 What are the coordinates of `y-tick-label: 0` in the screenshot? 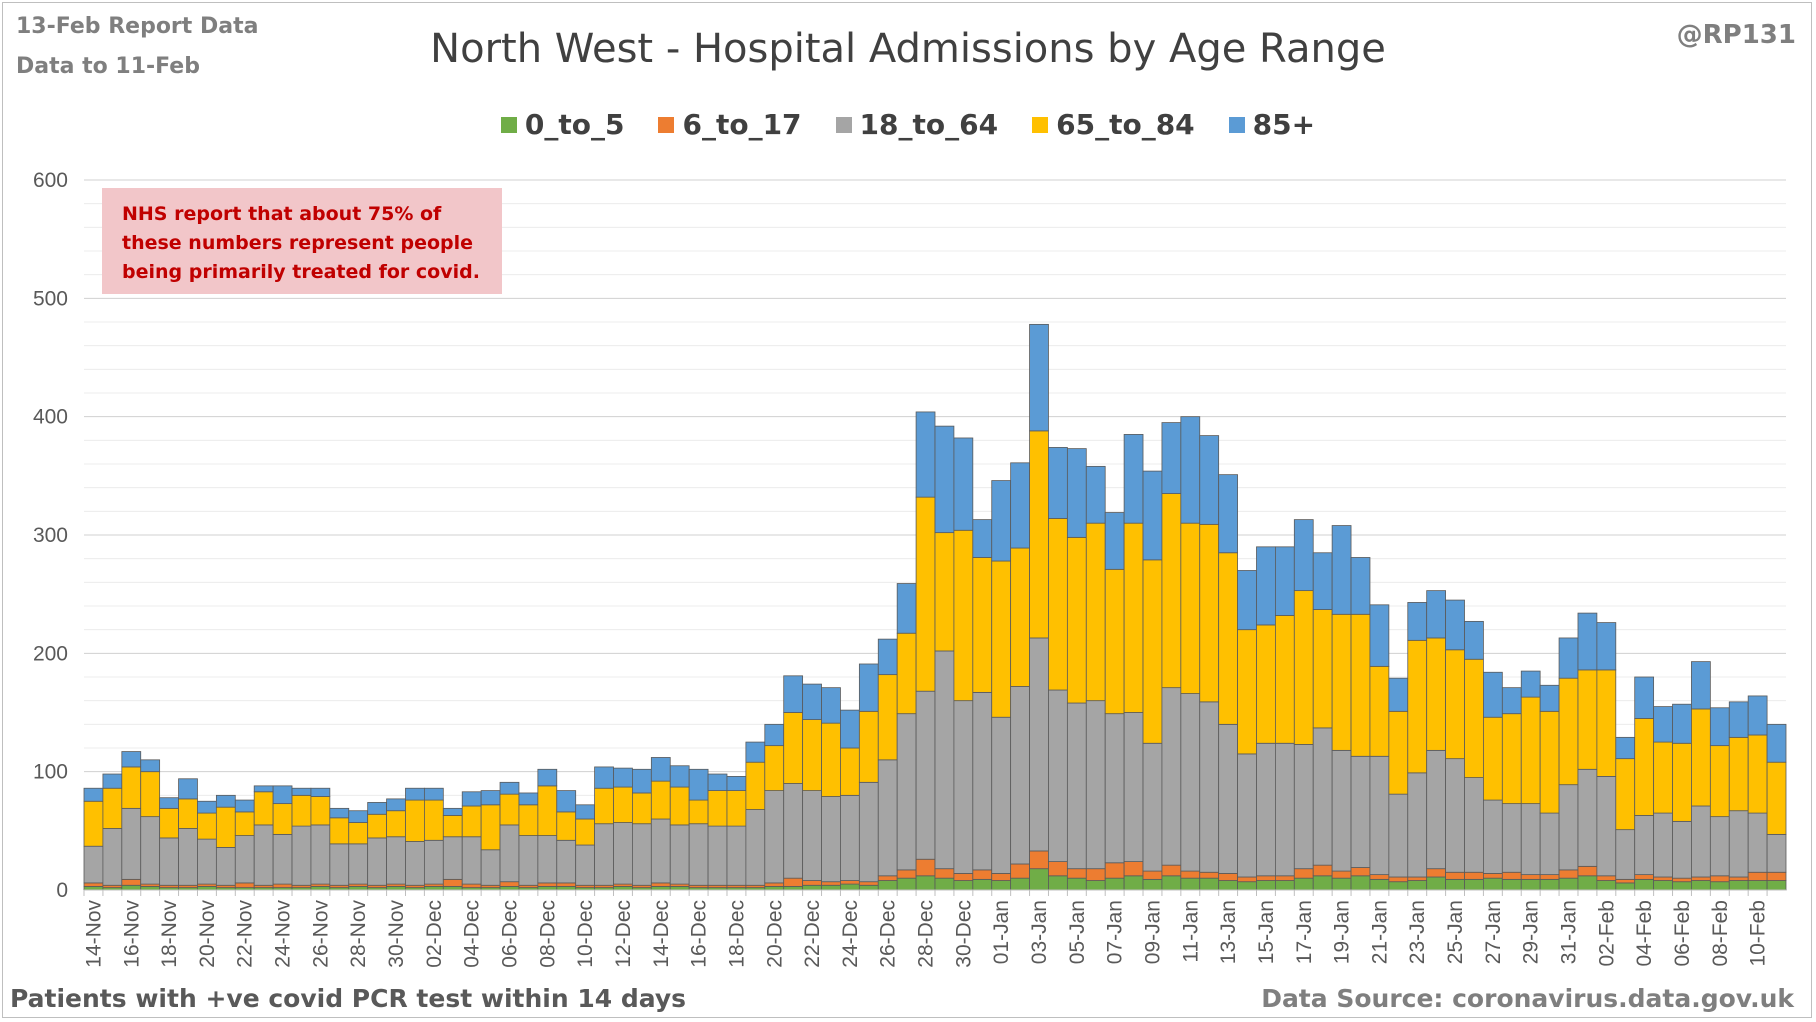 It's located at (62, 890).